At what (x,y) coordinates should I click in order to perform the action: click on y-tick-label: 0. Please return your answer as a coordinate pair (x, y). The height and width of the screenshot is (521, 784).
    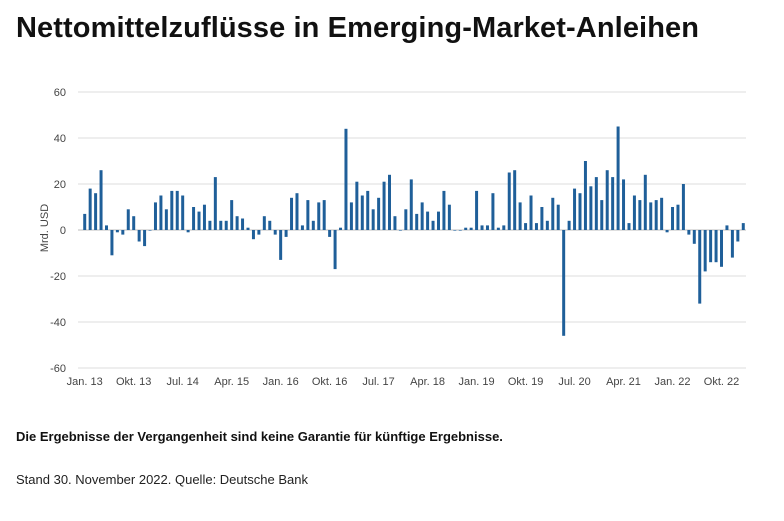
    Looking at the image, I should click on (63, 231).